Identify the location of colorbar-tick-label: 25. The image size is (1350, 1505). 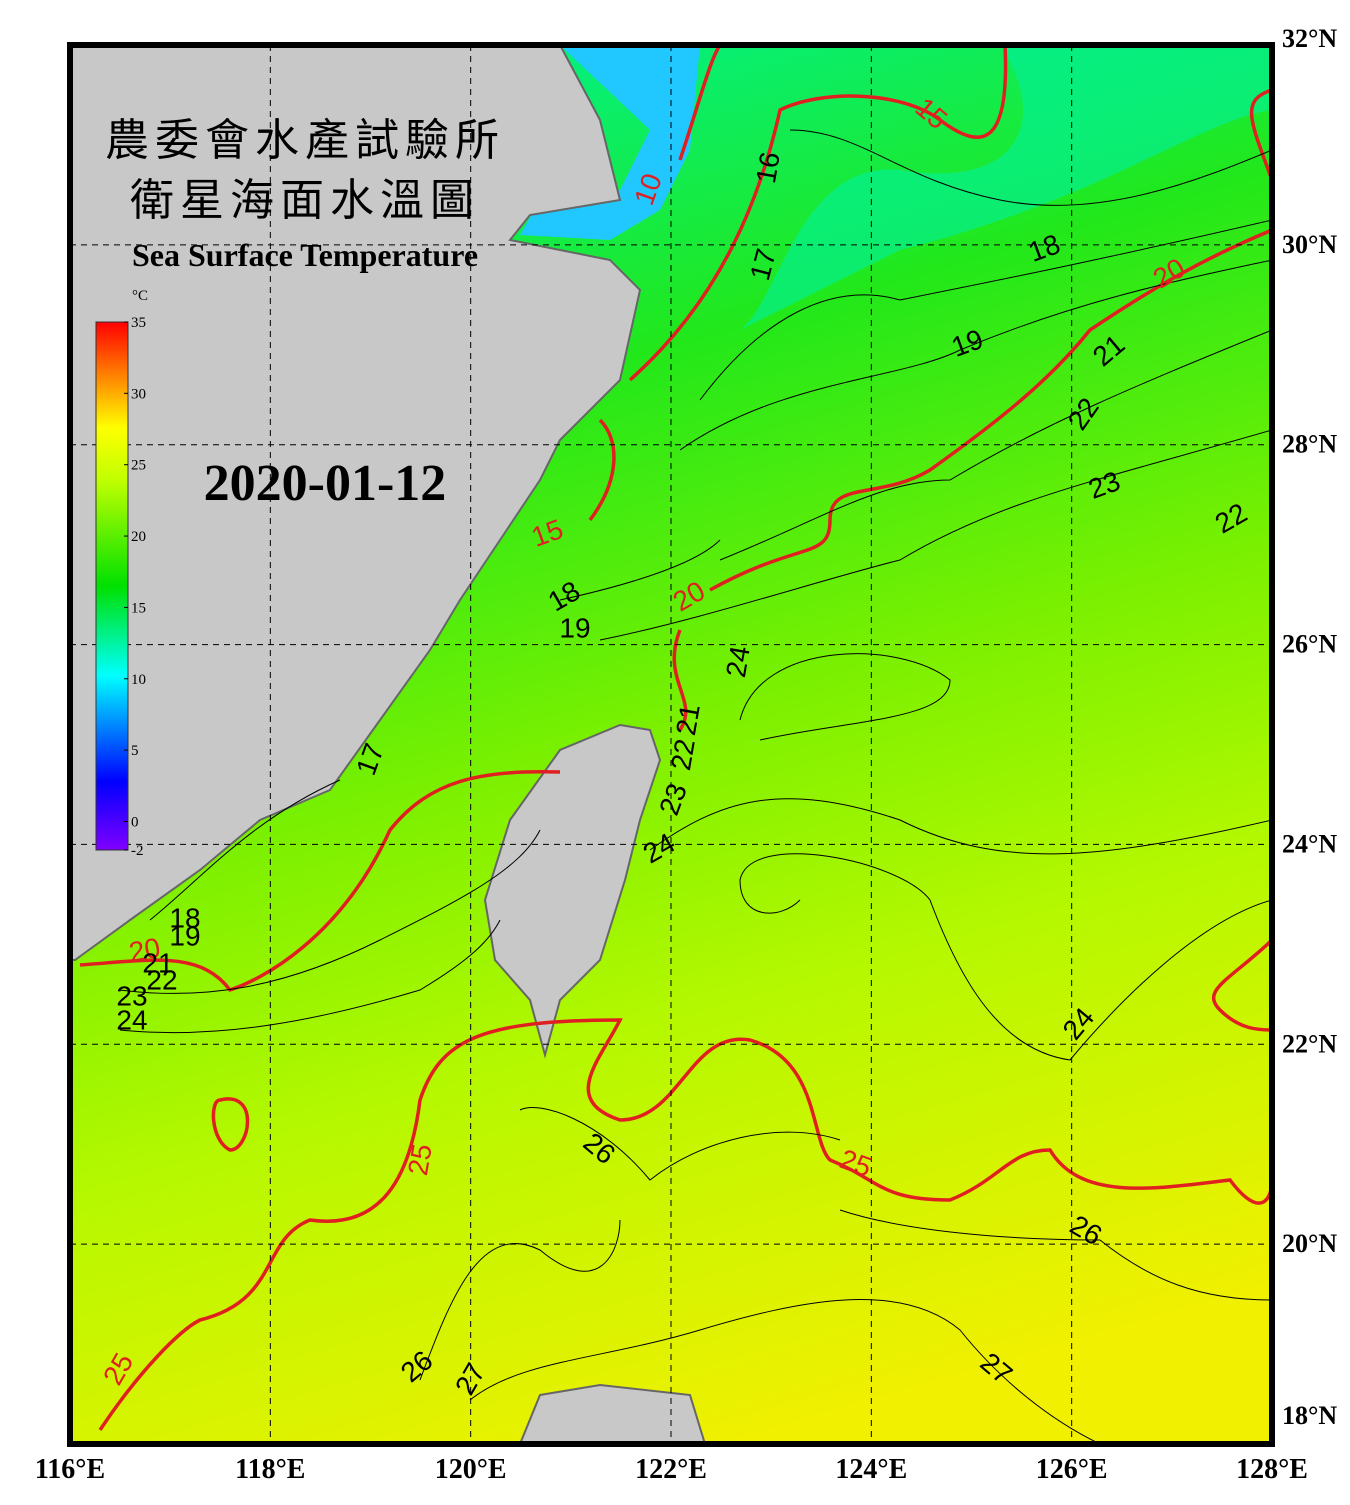
(138, 466).